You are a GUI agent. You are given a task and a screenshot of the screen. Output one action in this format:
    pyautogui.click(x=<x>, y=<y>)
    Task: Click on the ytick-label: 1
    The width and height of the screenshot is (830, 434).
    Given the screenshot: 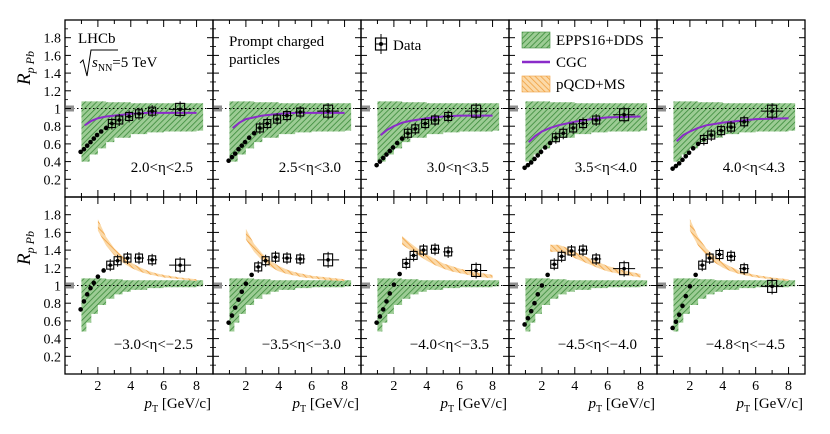 What is the action you would take?
    pyautogui.click(x=57, y=110)
    